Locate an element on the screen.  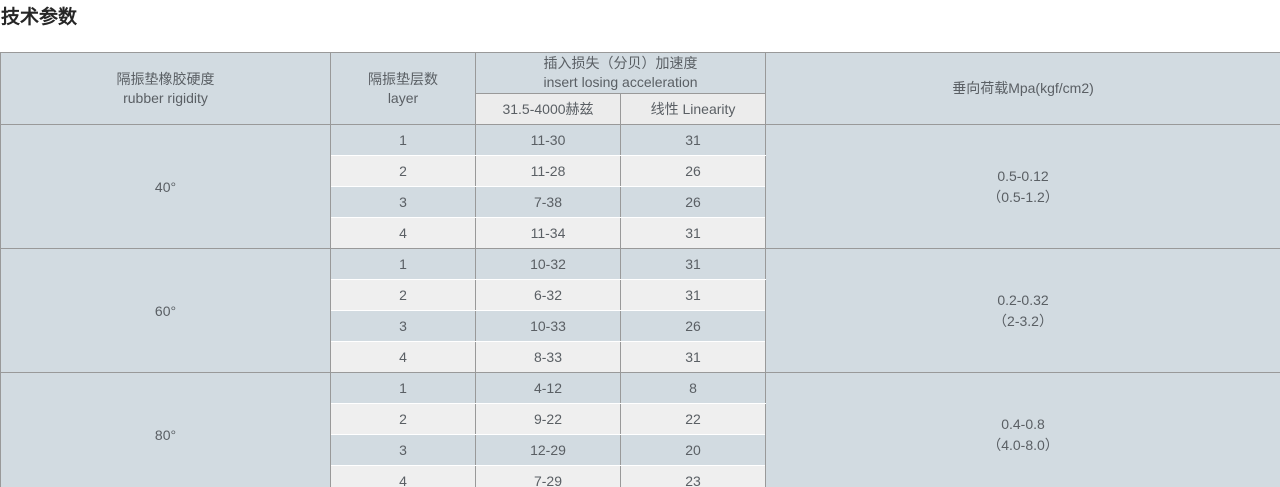
table-row: 4 7-29 23 is located at coordinates (640, 476).